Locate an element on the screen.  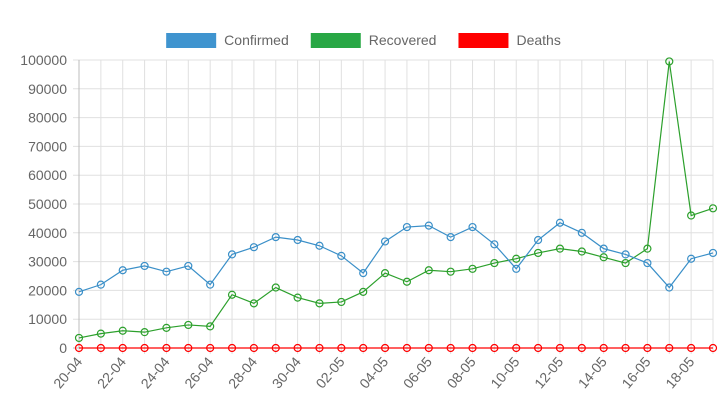
legend-item-recovered: Recovered is located at coordinates (373, 40).